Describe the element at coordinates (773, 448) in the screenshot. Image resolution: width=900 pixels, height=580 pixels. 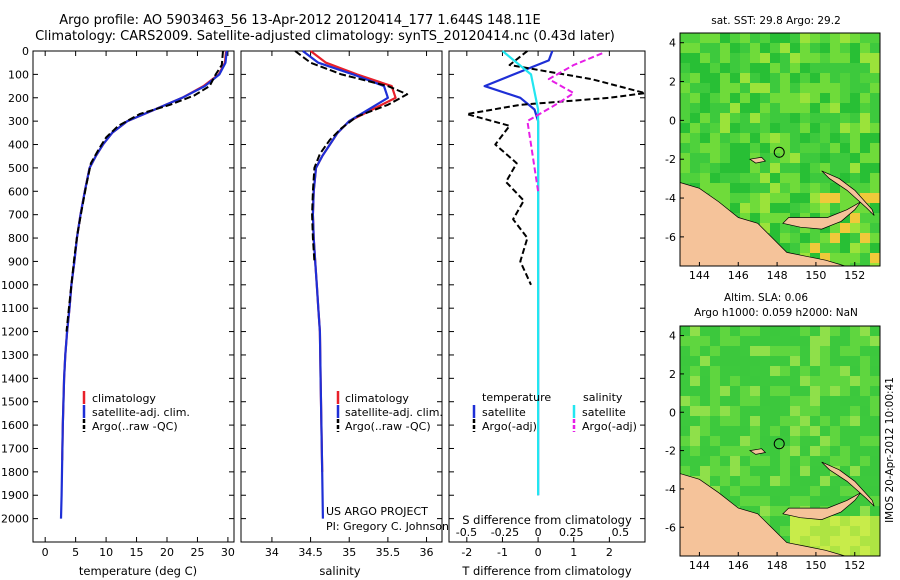
I see `sla-map: 144 146 148 150 152 4 2 0 -2 -4 -6` at that location.